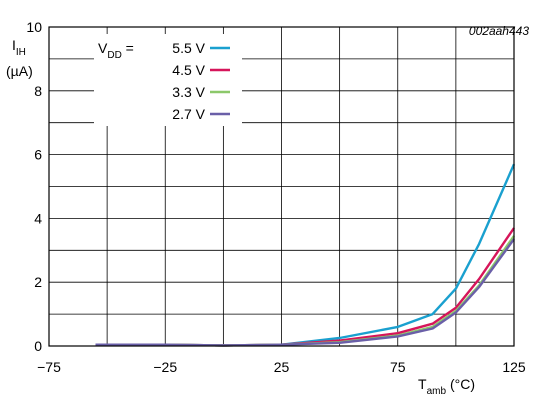  I want to click on y-tick-label: 6, so click(38, 155).